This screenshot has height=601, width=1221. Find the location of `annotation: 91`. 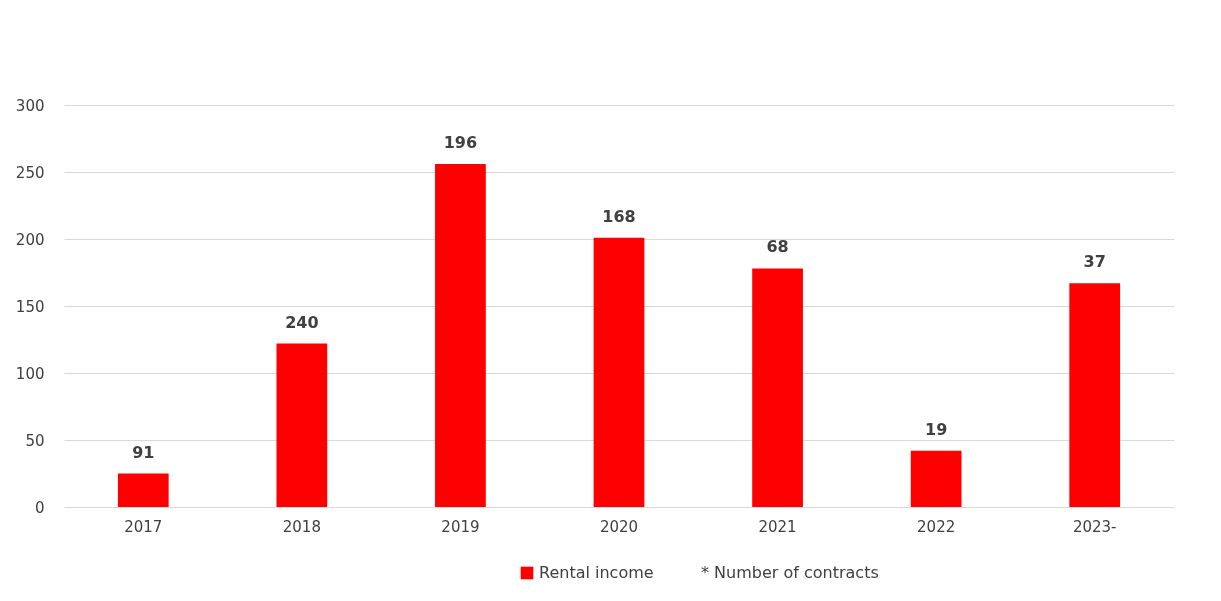

annotation: 91 is located at coordinates (143, 452).